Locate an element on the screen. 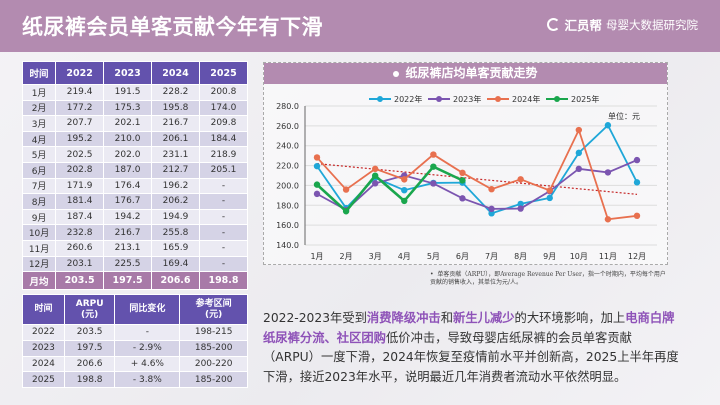  y-tick-label: 240.0 is located at coordinates (287, 146).